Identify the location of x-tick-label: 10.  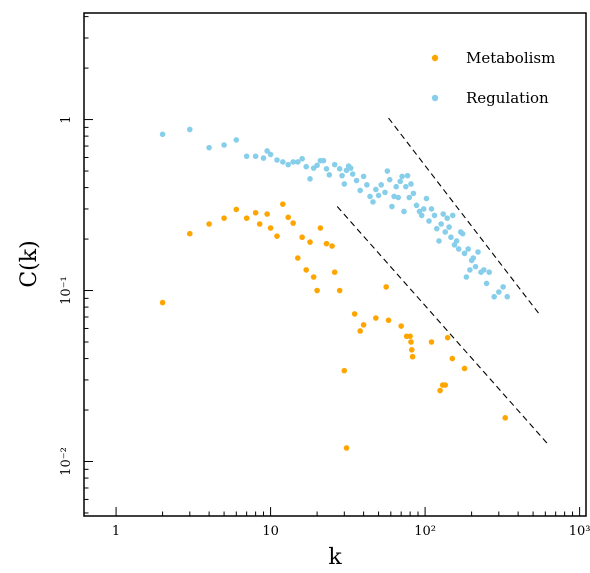
(270, 531).